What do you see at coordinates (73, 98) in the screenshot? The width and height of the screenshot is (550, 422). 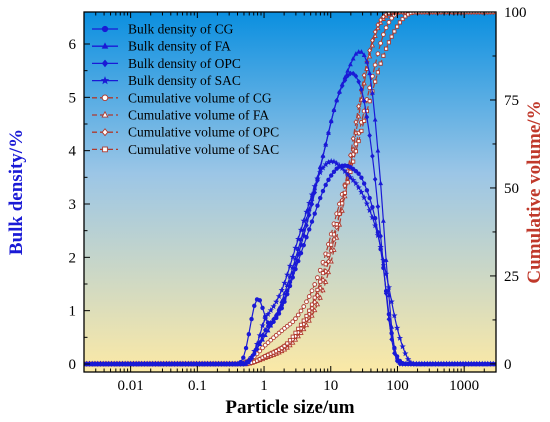 I see `y-left-tick-label: 5` at bounding box center [73, 98].